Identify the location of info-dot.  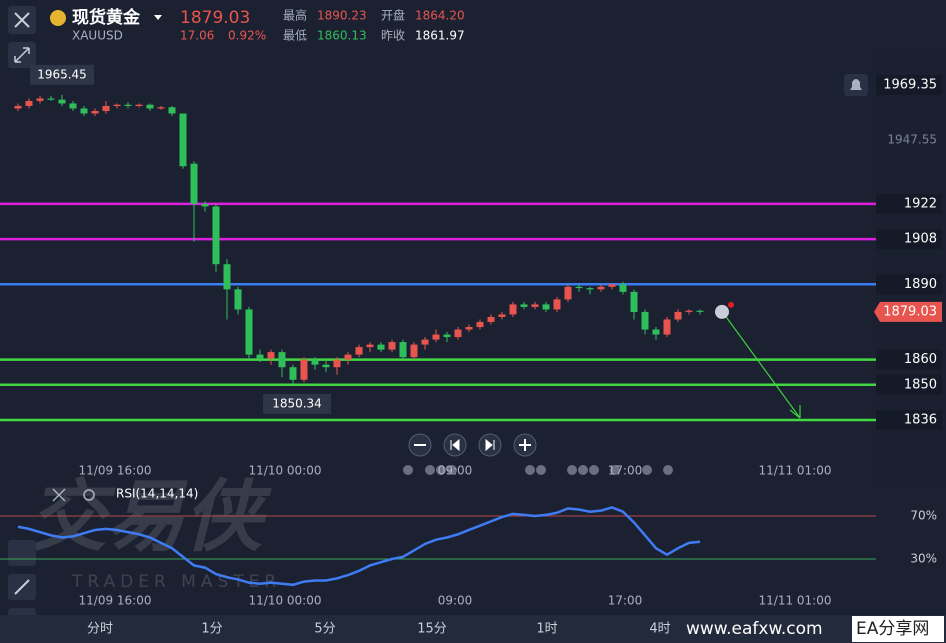
(731, 304).